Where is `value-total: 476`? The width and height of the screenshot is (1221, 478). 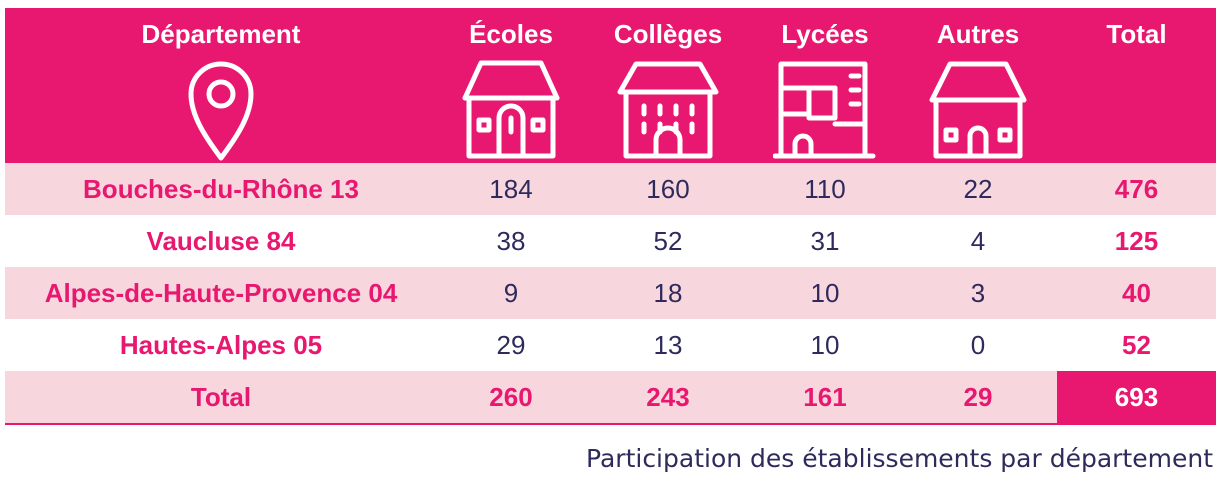
value-total: 476 is located at coordinates (1136, 189).